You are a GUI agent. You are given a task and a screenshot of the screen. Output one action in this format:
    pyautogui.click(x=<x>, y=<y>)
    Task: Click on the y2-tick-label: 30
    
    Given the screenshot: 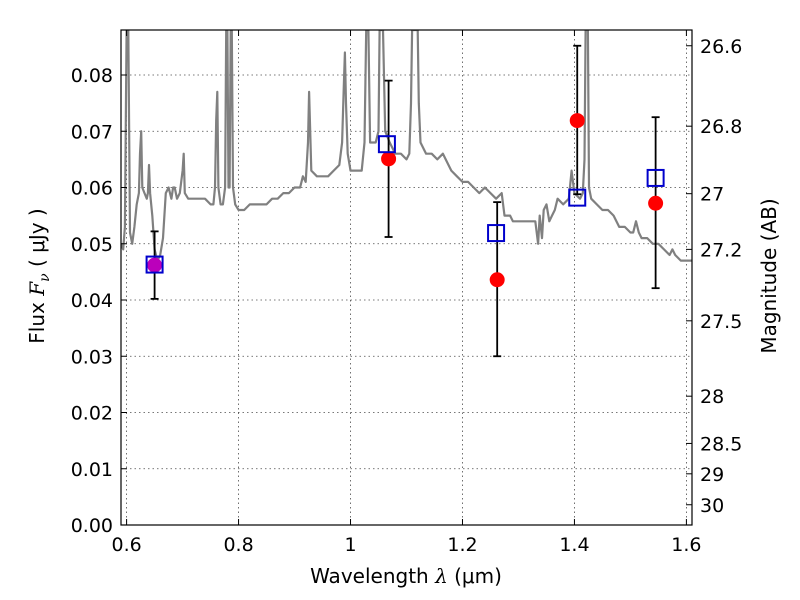 What is the action you would take?
    pyautogui.click(x=712, y=506)
    